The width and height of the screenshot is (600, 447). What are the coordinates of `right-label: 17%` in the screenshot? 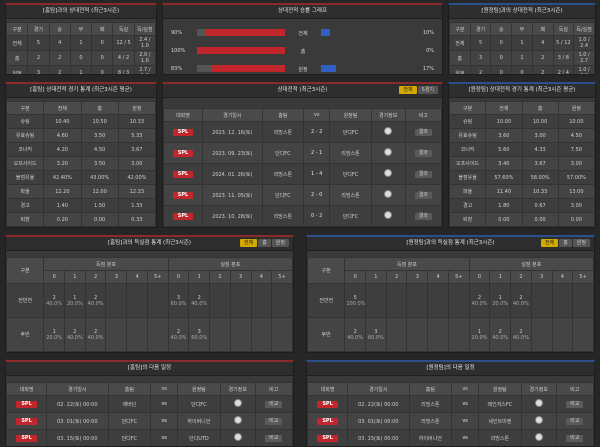 It's located at (428, 69).